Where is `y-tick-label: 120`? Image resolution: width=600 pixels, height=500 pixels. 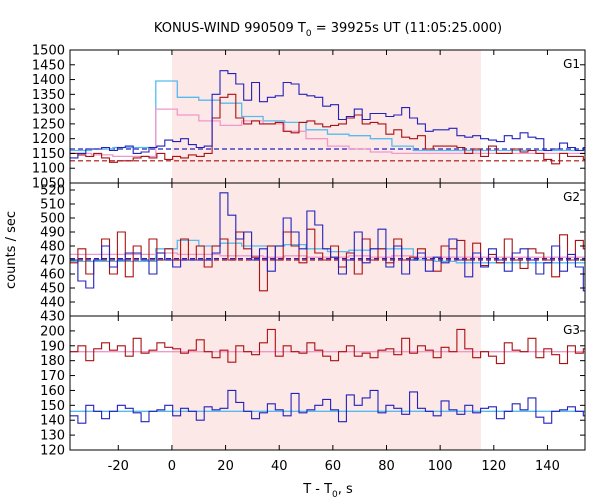
y-tick-label: 120 is located at coordinates (52, 451).